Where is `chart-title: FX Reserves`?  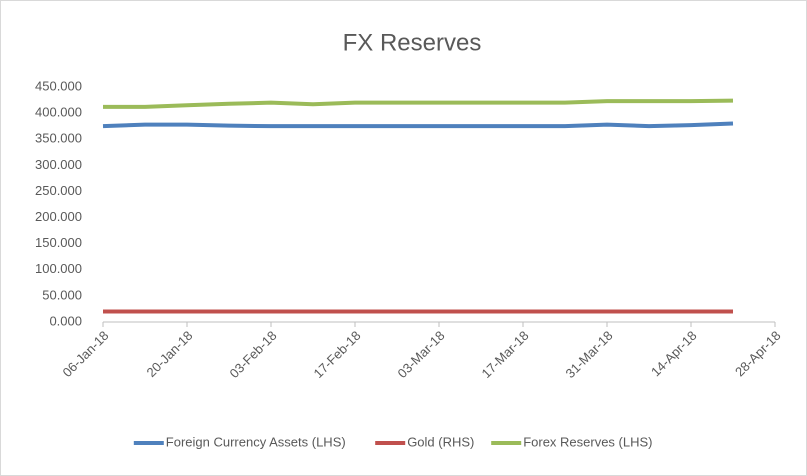 chart-title: FX Reserves is located at coordinates (412, 42).